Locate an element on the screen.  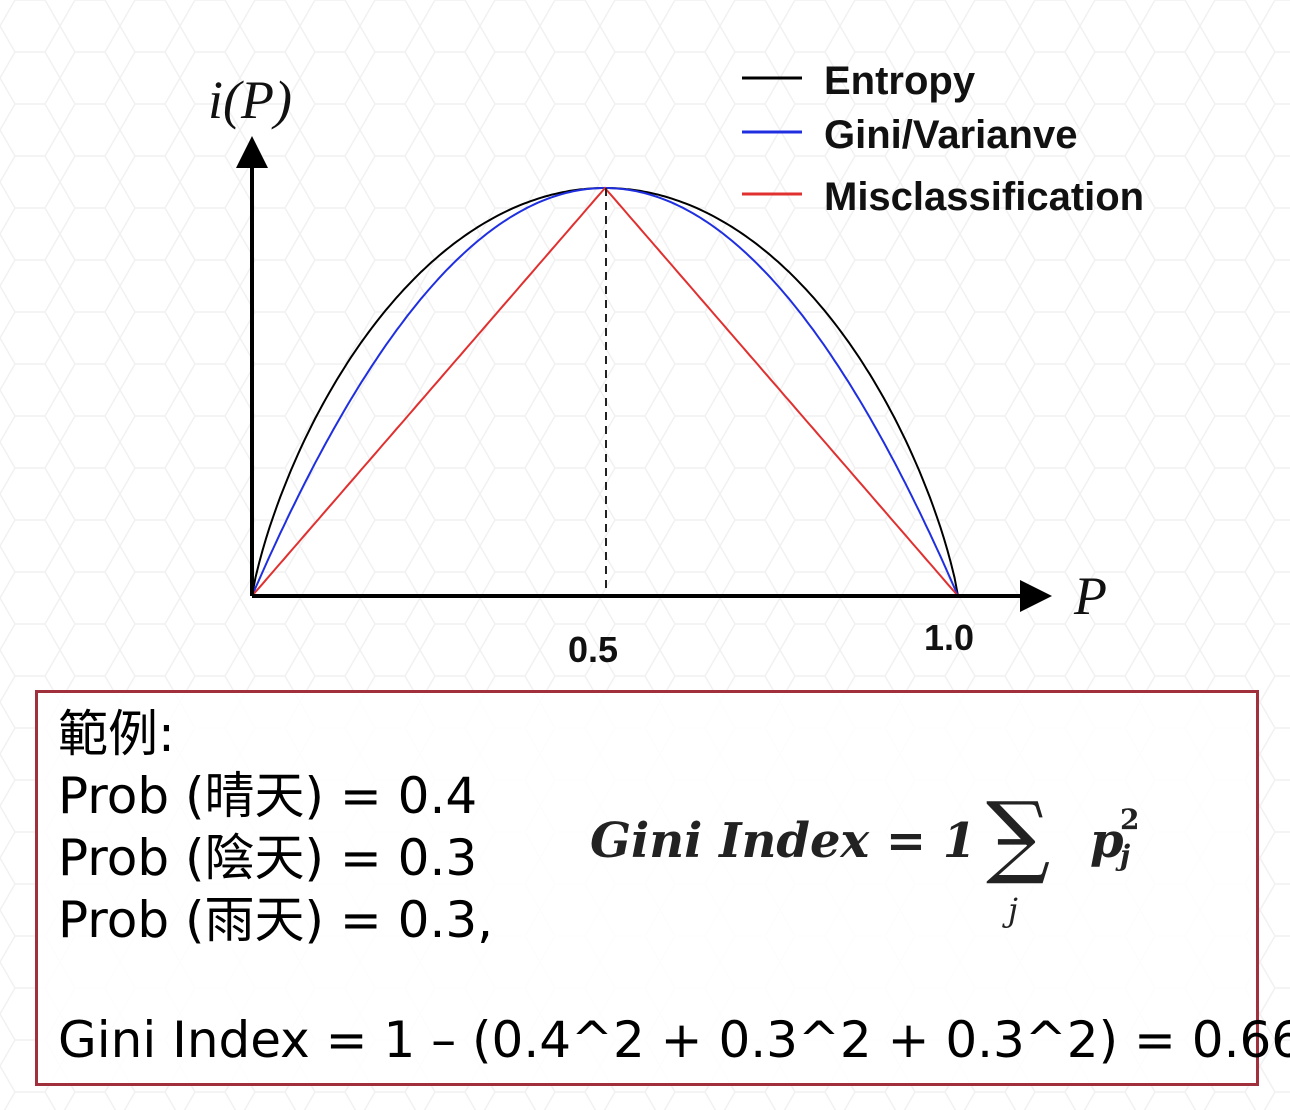
summation-index: j is located at coordinates (1013, 910).